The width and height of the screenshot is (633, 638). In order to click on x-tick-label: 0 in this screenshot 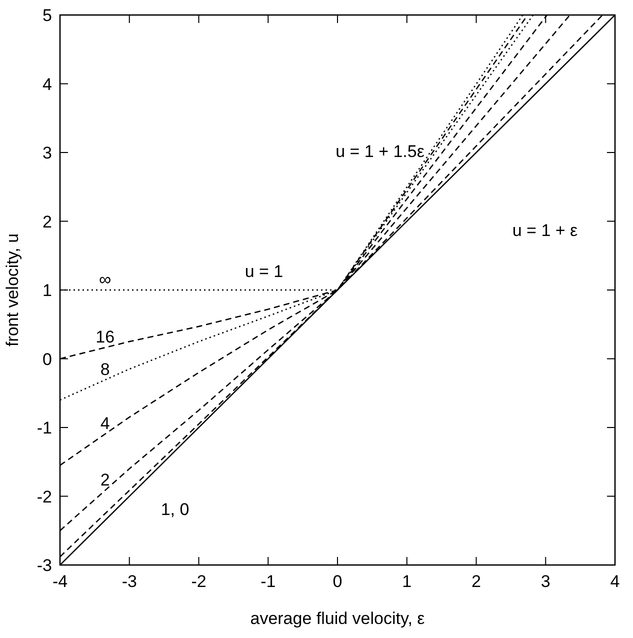, I will do `click(337, 581)`.